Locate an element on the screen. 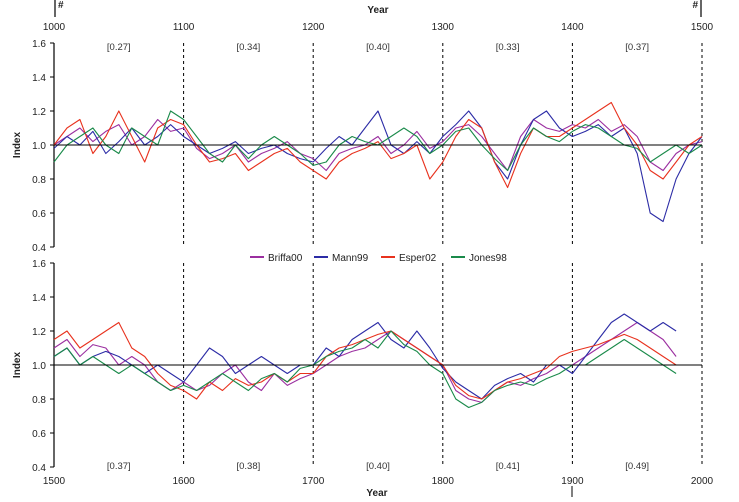 This screenshot has height=502, width=739. correlation-interval-label: [0.41] is located at coordinates (508, 466).